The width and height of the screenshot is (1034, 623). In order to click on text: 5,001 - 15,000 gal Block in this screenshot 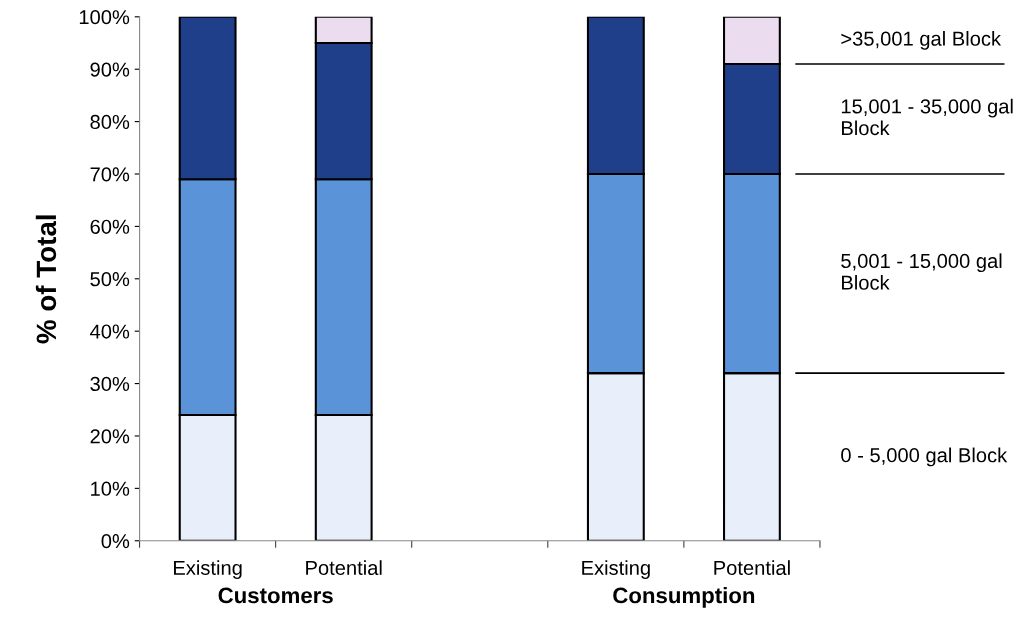, I will do `click(921, 271)`.